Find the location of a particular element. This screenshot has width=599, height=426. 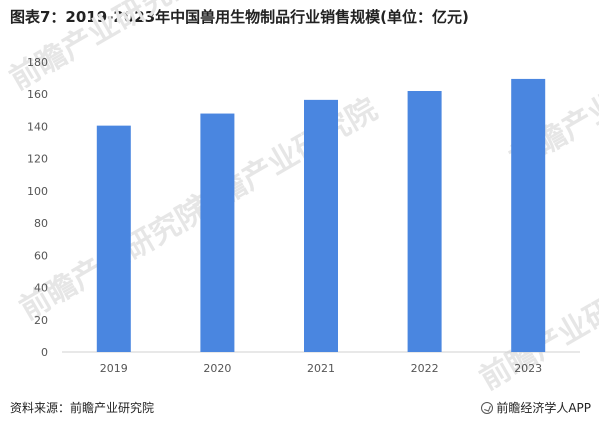

y-tick-label: 80 is located at coordinates (41, 223).